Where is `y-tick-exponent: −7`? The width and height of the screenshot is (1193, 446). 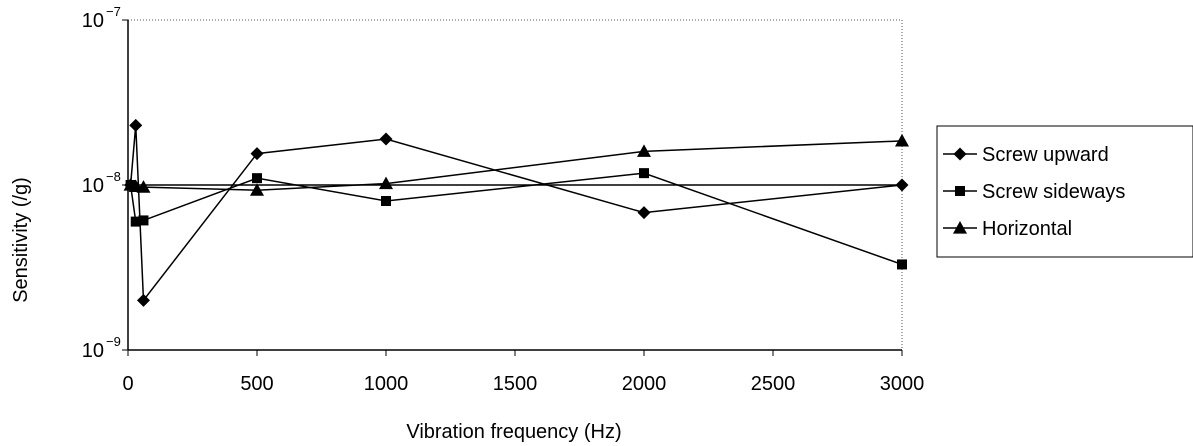 y-tick-exponent: −7 is located at coordinates (113, 11).